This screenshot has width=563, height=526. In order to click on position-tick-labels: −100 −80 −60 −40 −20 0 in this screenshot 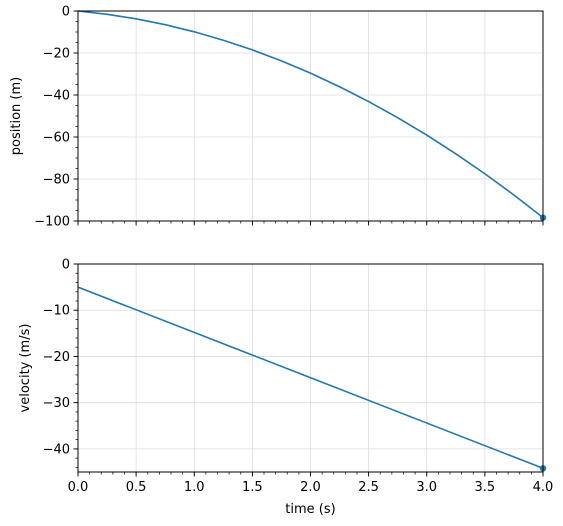, I will do `click(52, 117)`.